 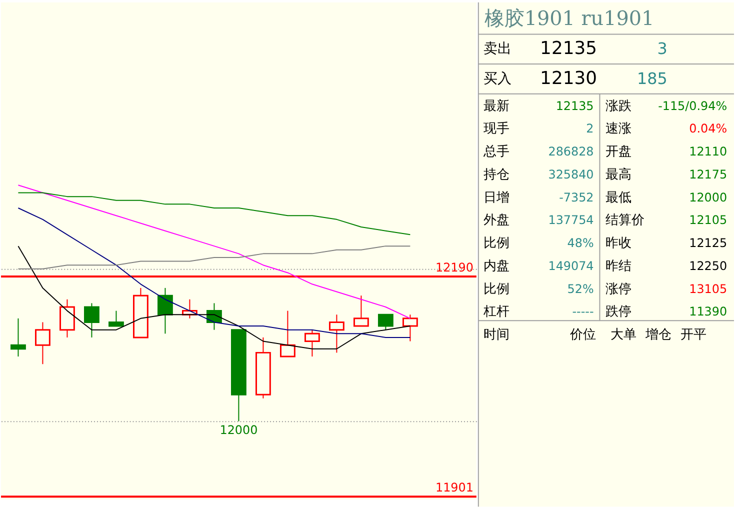 What do you see at coordinates (708, 220) in the screenshot?
I see `text: 12105` at bounding box center [708, 220].